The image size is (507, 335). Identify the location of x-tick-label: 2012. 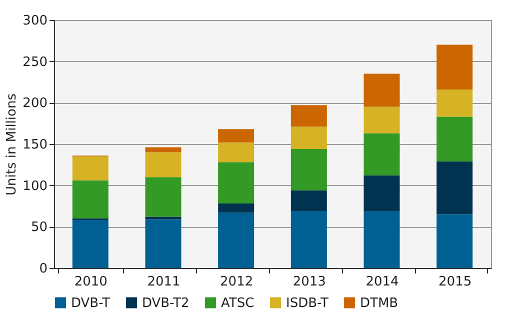
(237, 282).